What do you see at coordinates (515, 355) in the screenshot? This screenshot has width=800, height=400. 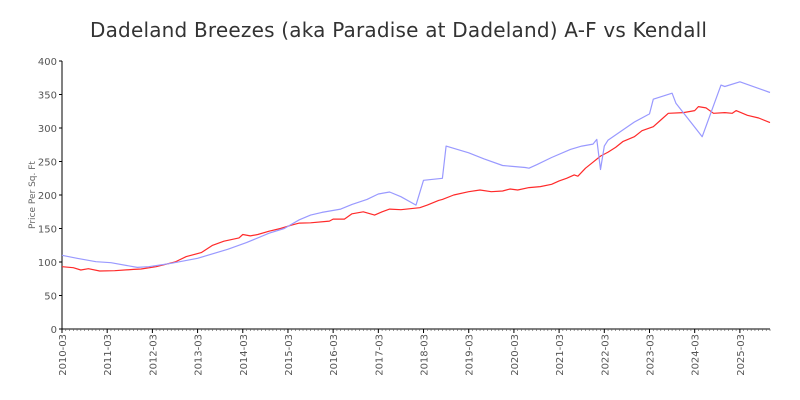 I see `x-tick-label: 2020-03` at bounding box center [515, 355].